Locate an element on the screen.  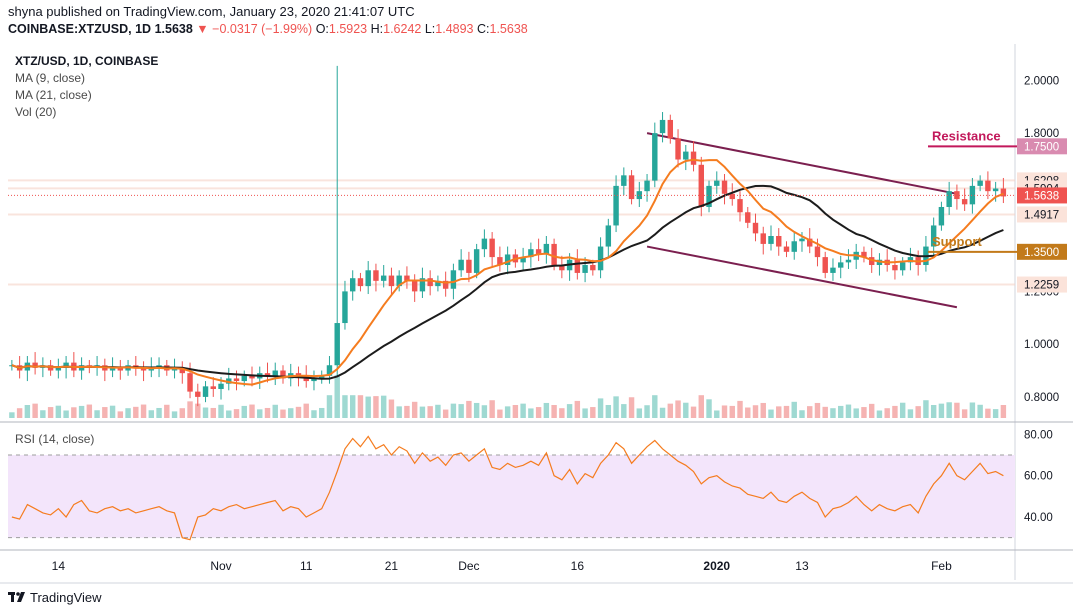
legend-ma9: MA (9, close) is located at coordinates (50, 78).